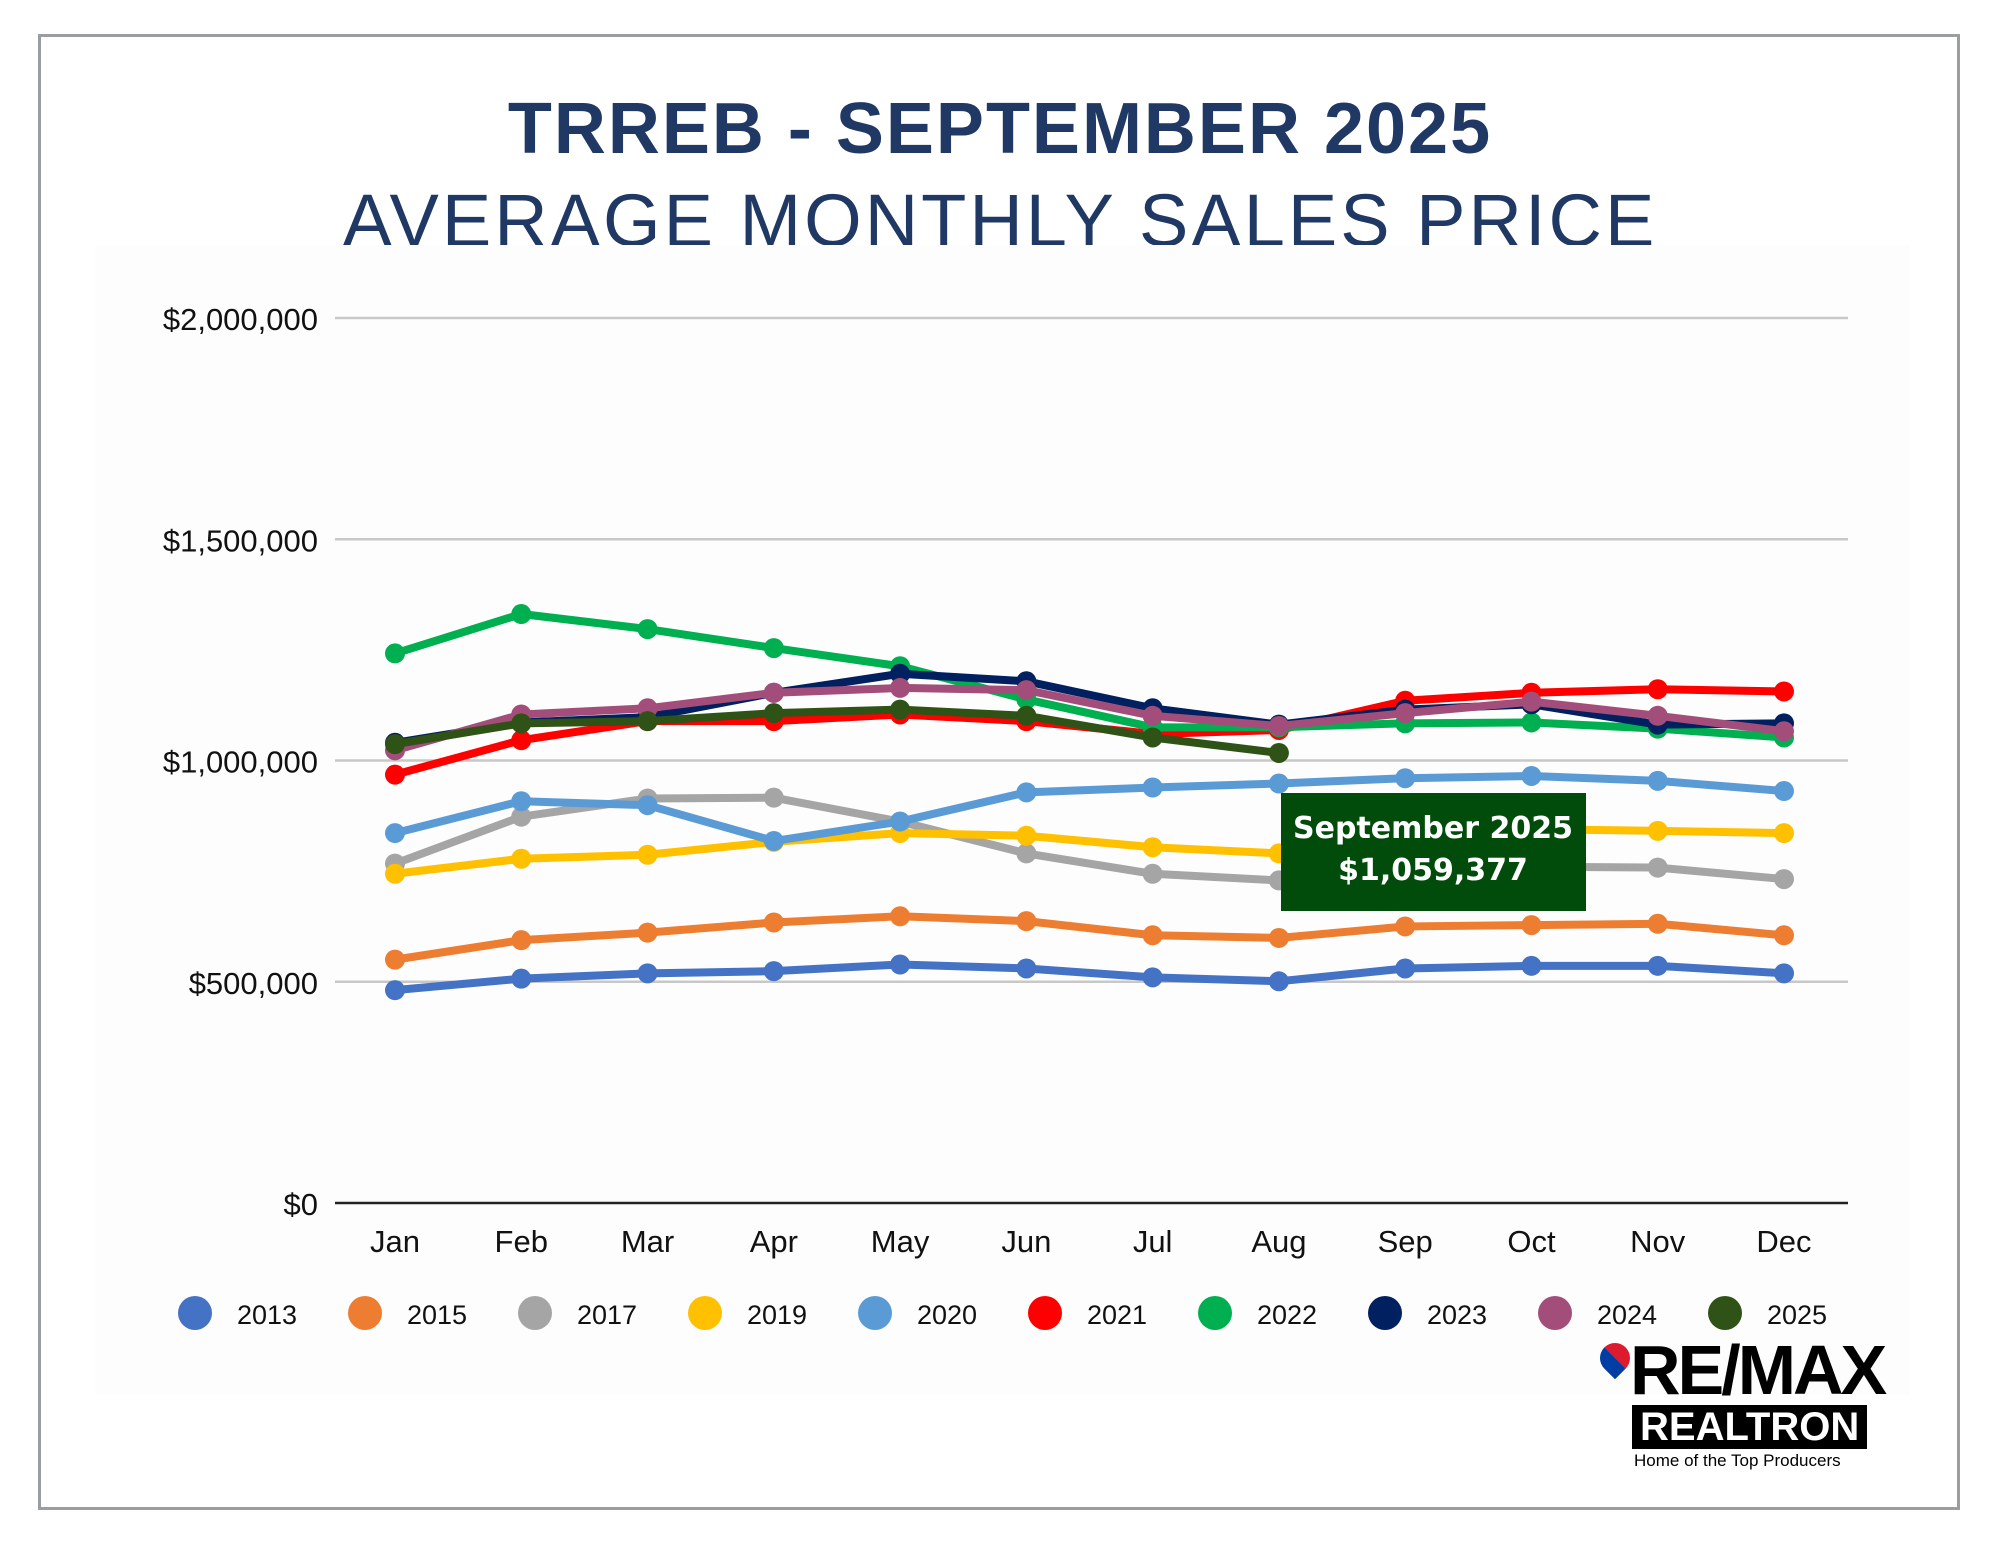  What do you see at coordinates (521, 1241) in the screenshot?
I see `x-tick-label: Feb` at bounding box center [521, 1241].